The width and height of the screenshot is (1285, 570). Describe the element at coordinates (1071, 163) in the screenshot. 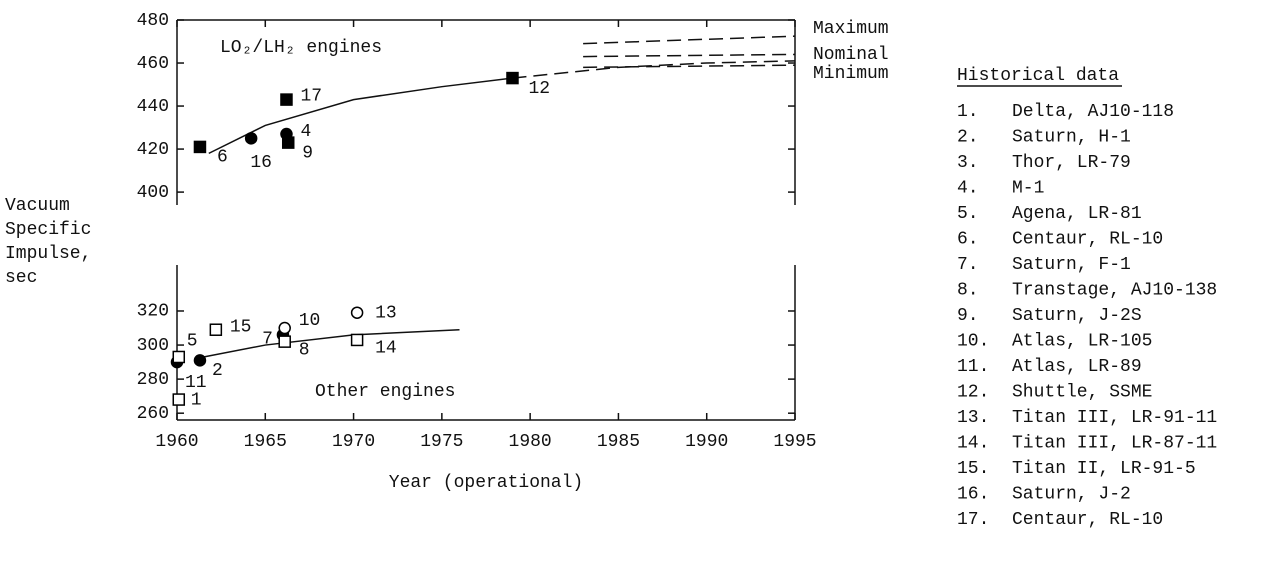

I see `item-name: Thor, LR-79` at that location.